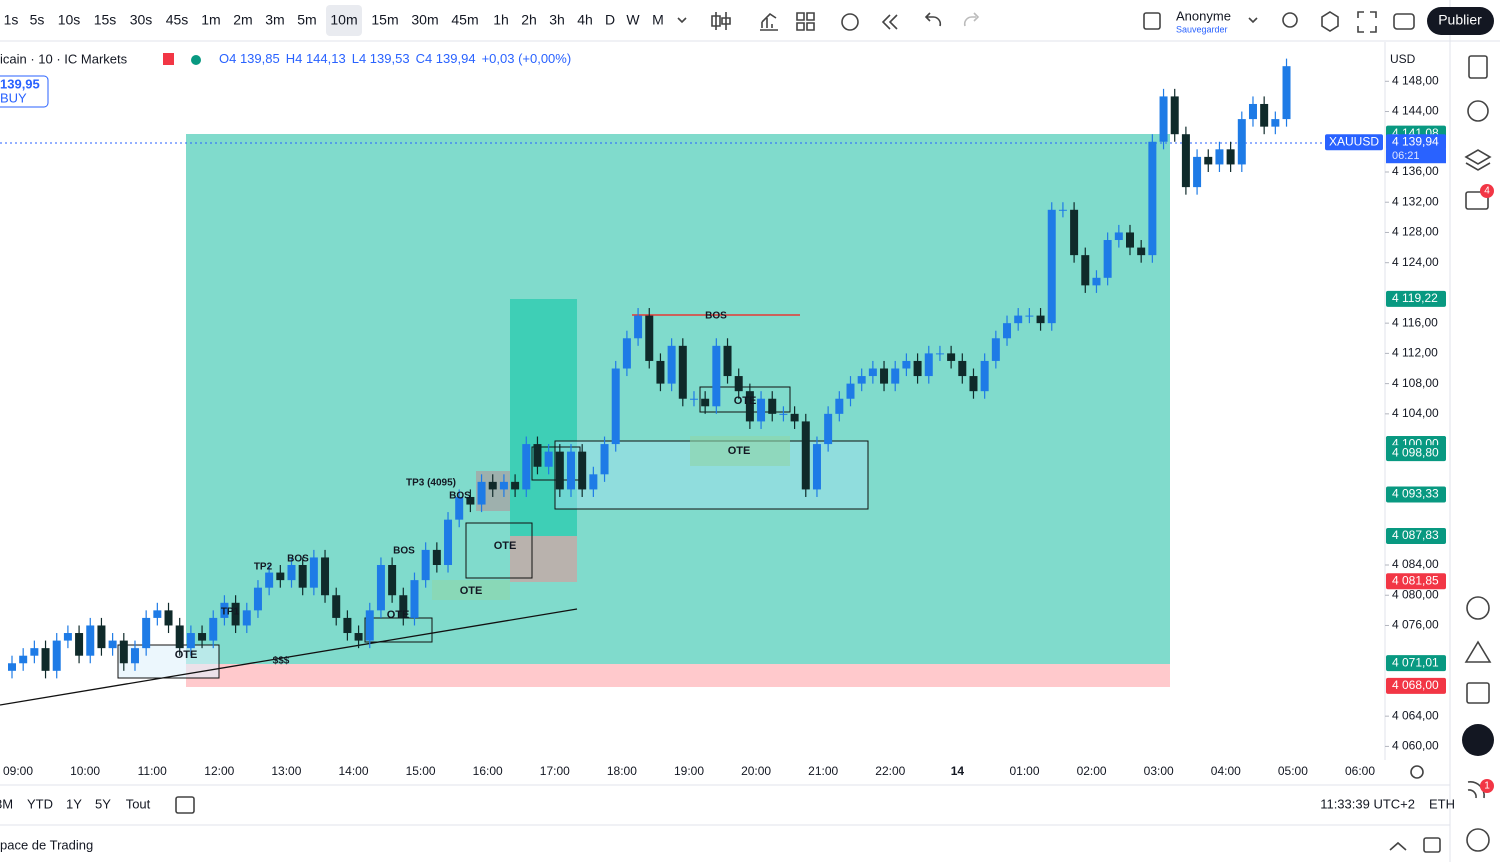  What do you see at coordinates (105, 20) in the screenshot?
I see `interval: 15s` at bounding box center [105, 20].